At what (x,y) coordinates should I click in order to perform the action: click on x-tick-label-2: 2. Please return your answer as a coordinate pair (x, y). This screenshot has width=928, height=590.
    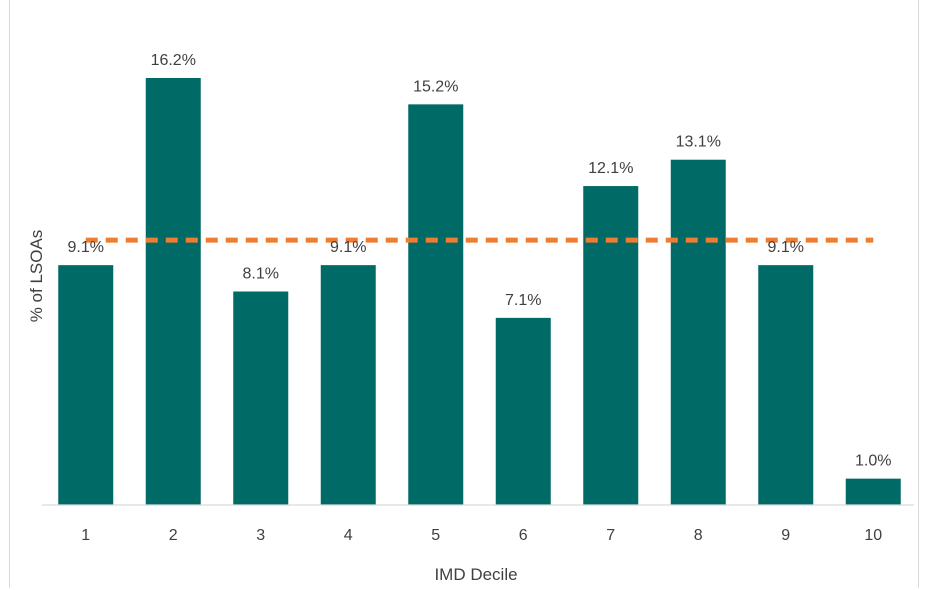
    Looking at the image, I should click on (173, 535).